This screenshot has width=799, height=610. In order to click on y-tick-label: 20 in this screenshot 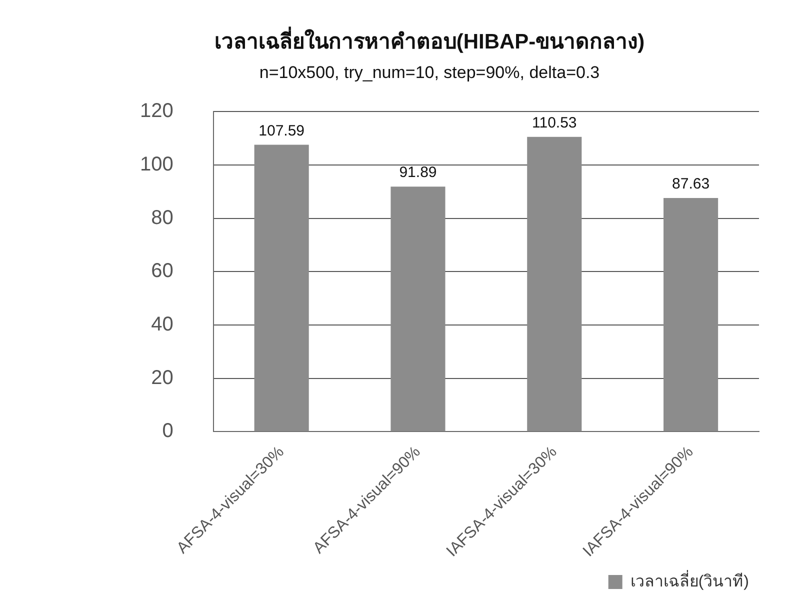, I will do `click(162, 377)`.